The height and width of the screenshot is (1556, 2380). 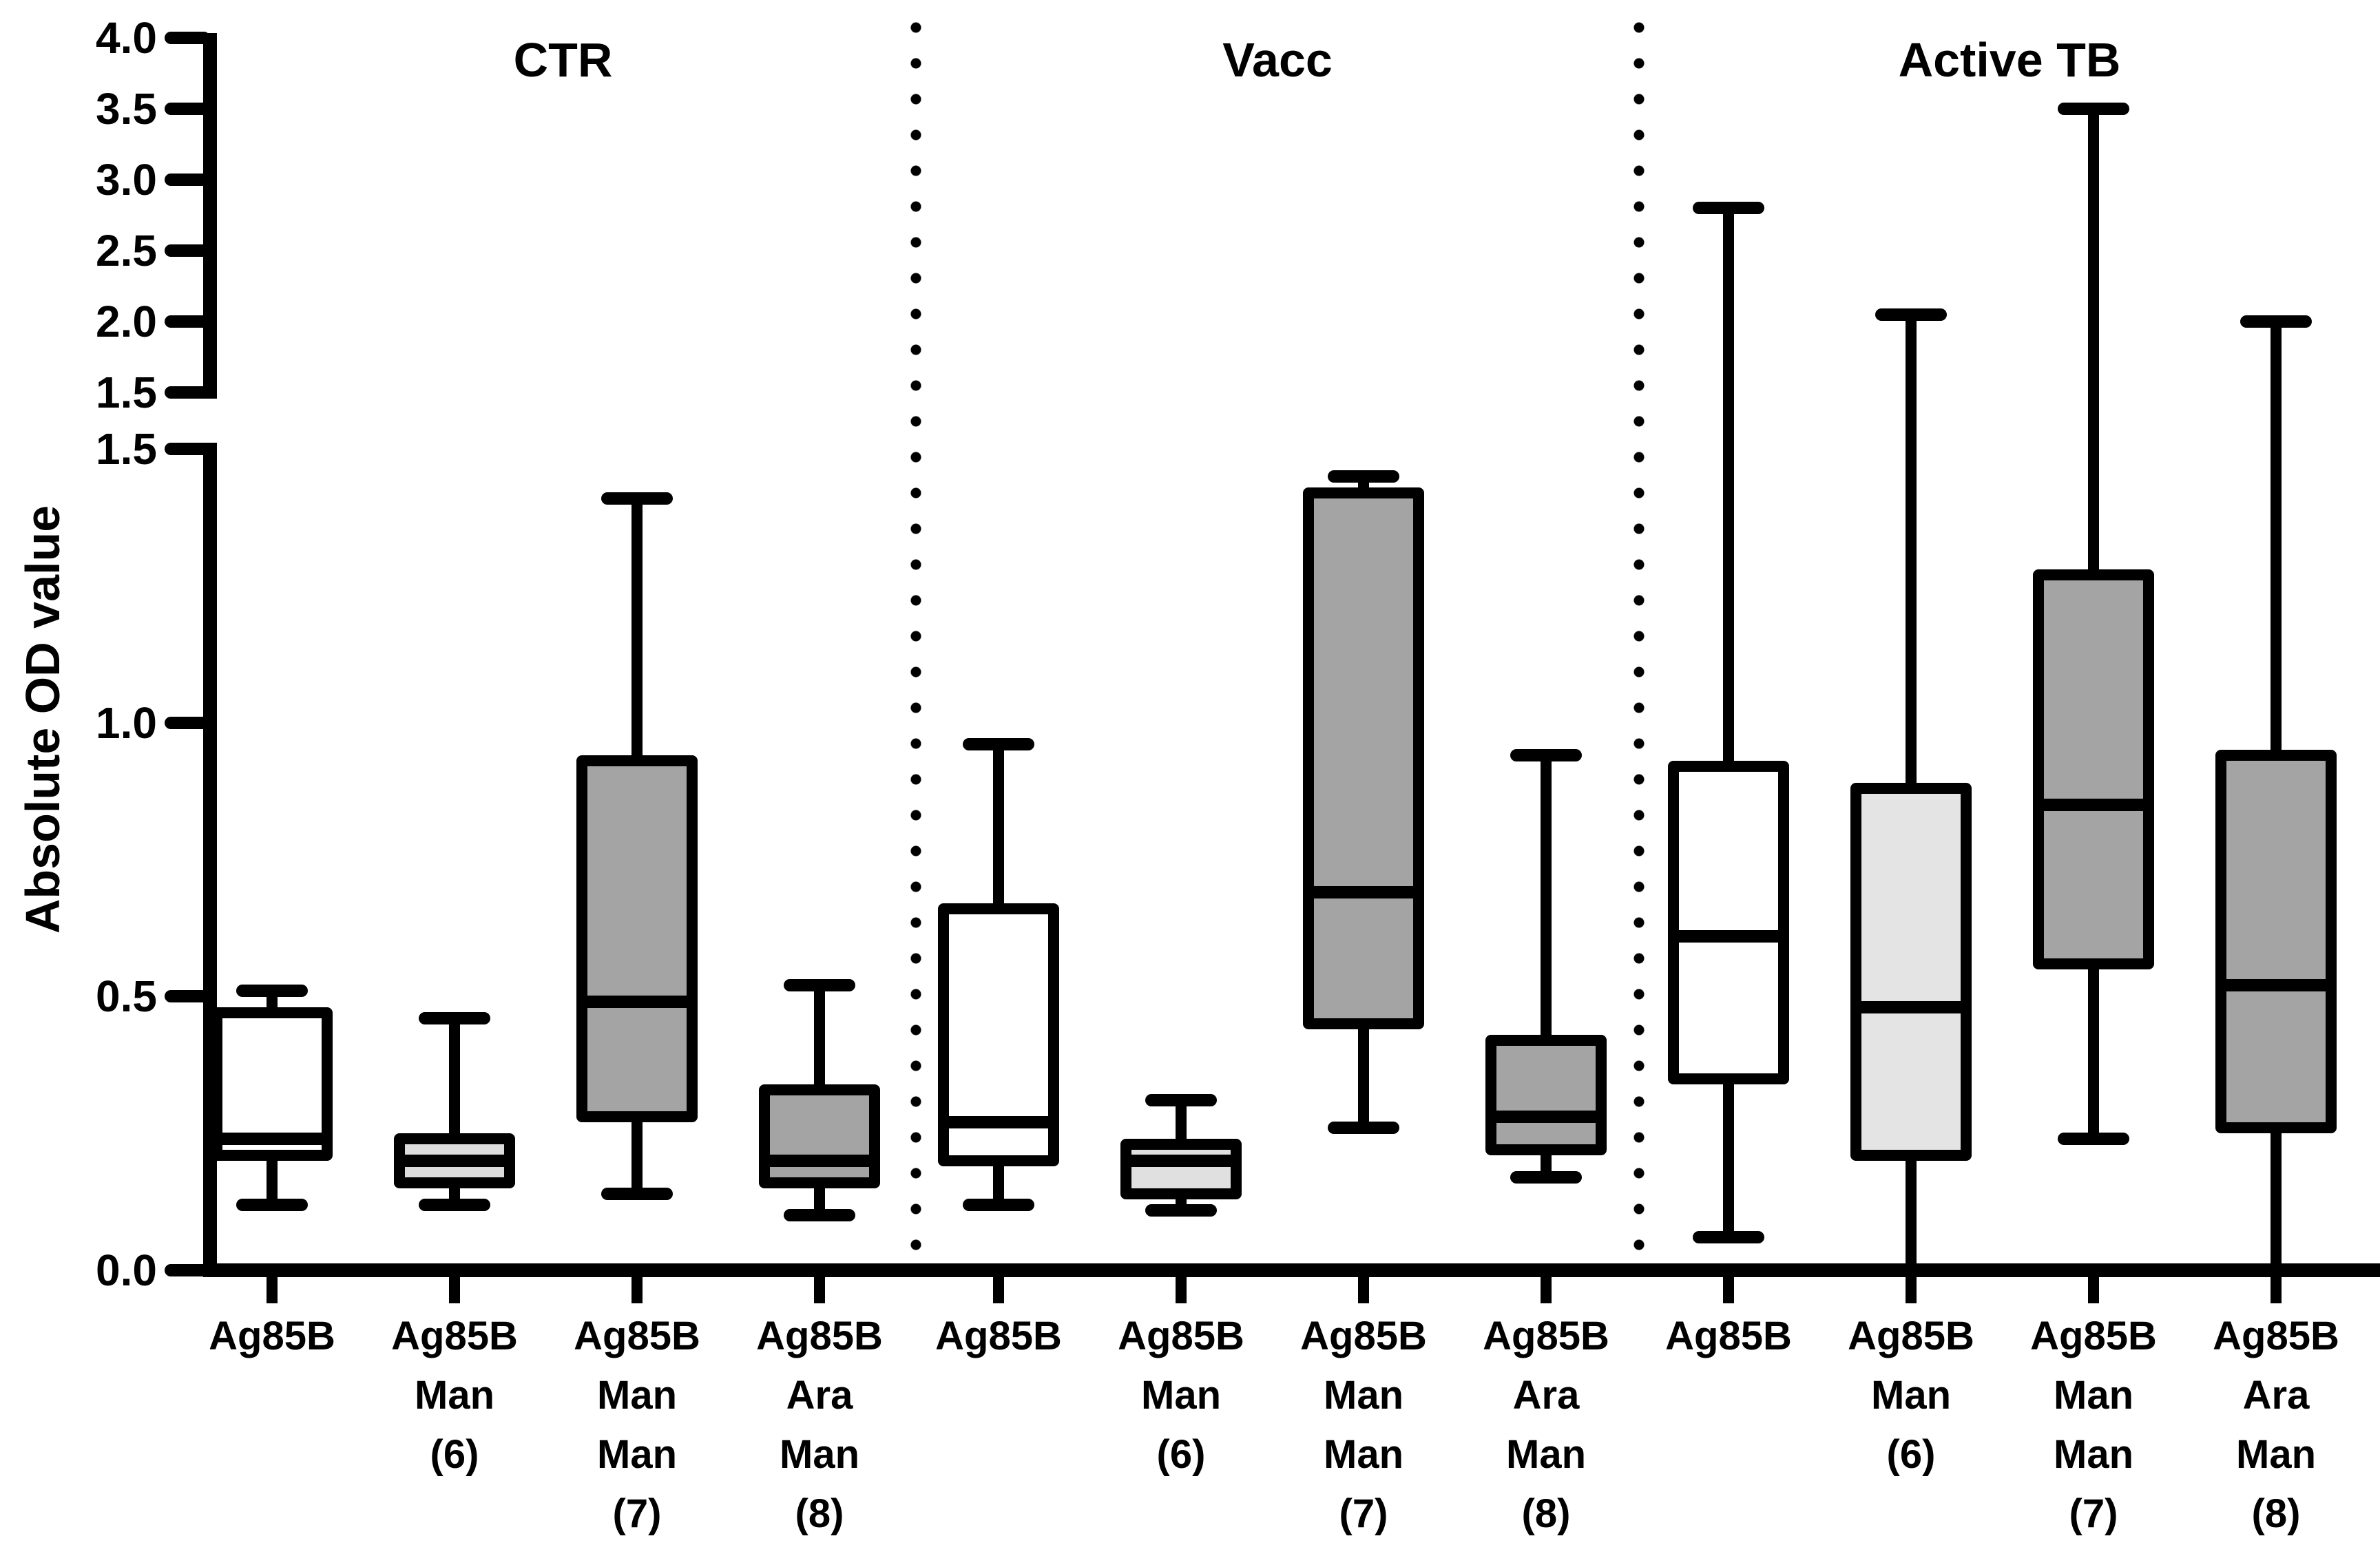 I want to click on x-label-CTR-Ag85B-Man-6: Ag85B Man (6), so click(x=454, y=1395).